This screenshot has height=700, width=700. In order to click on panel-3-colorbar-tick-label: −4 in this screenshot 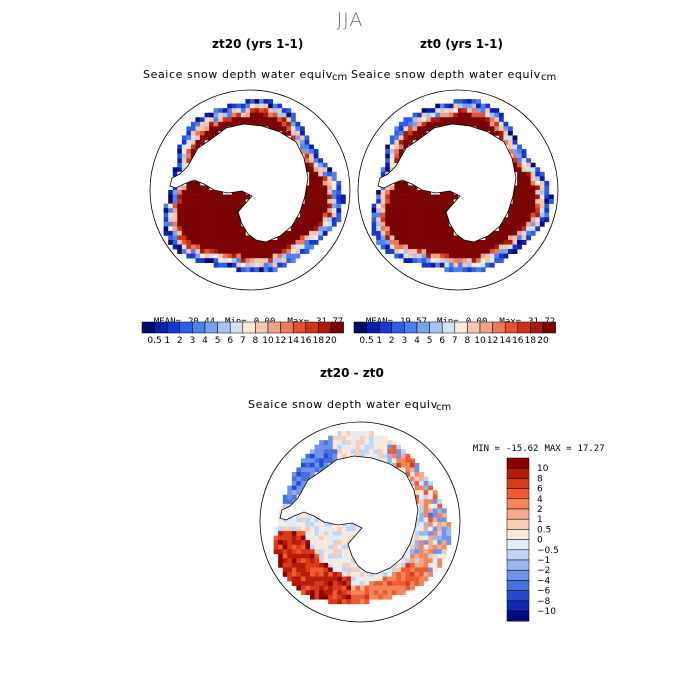, I will do `click(544, 581)`.